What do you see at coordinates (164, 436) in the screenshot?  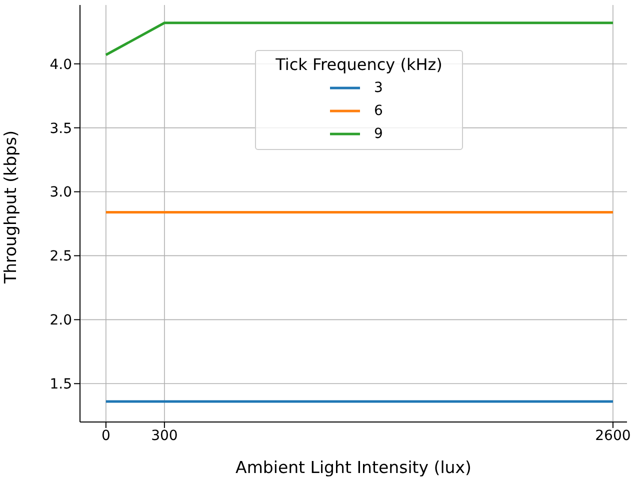 I see `x-tick-label: 300` at bounding box center [164, 436].